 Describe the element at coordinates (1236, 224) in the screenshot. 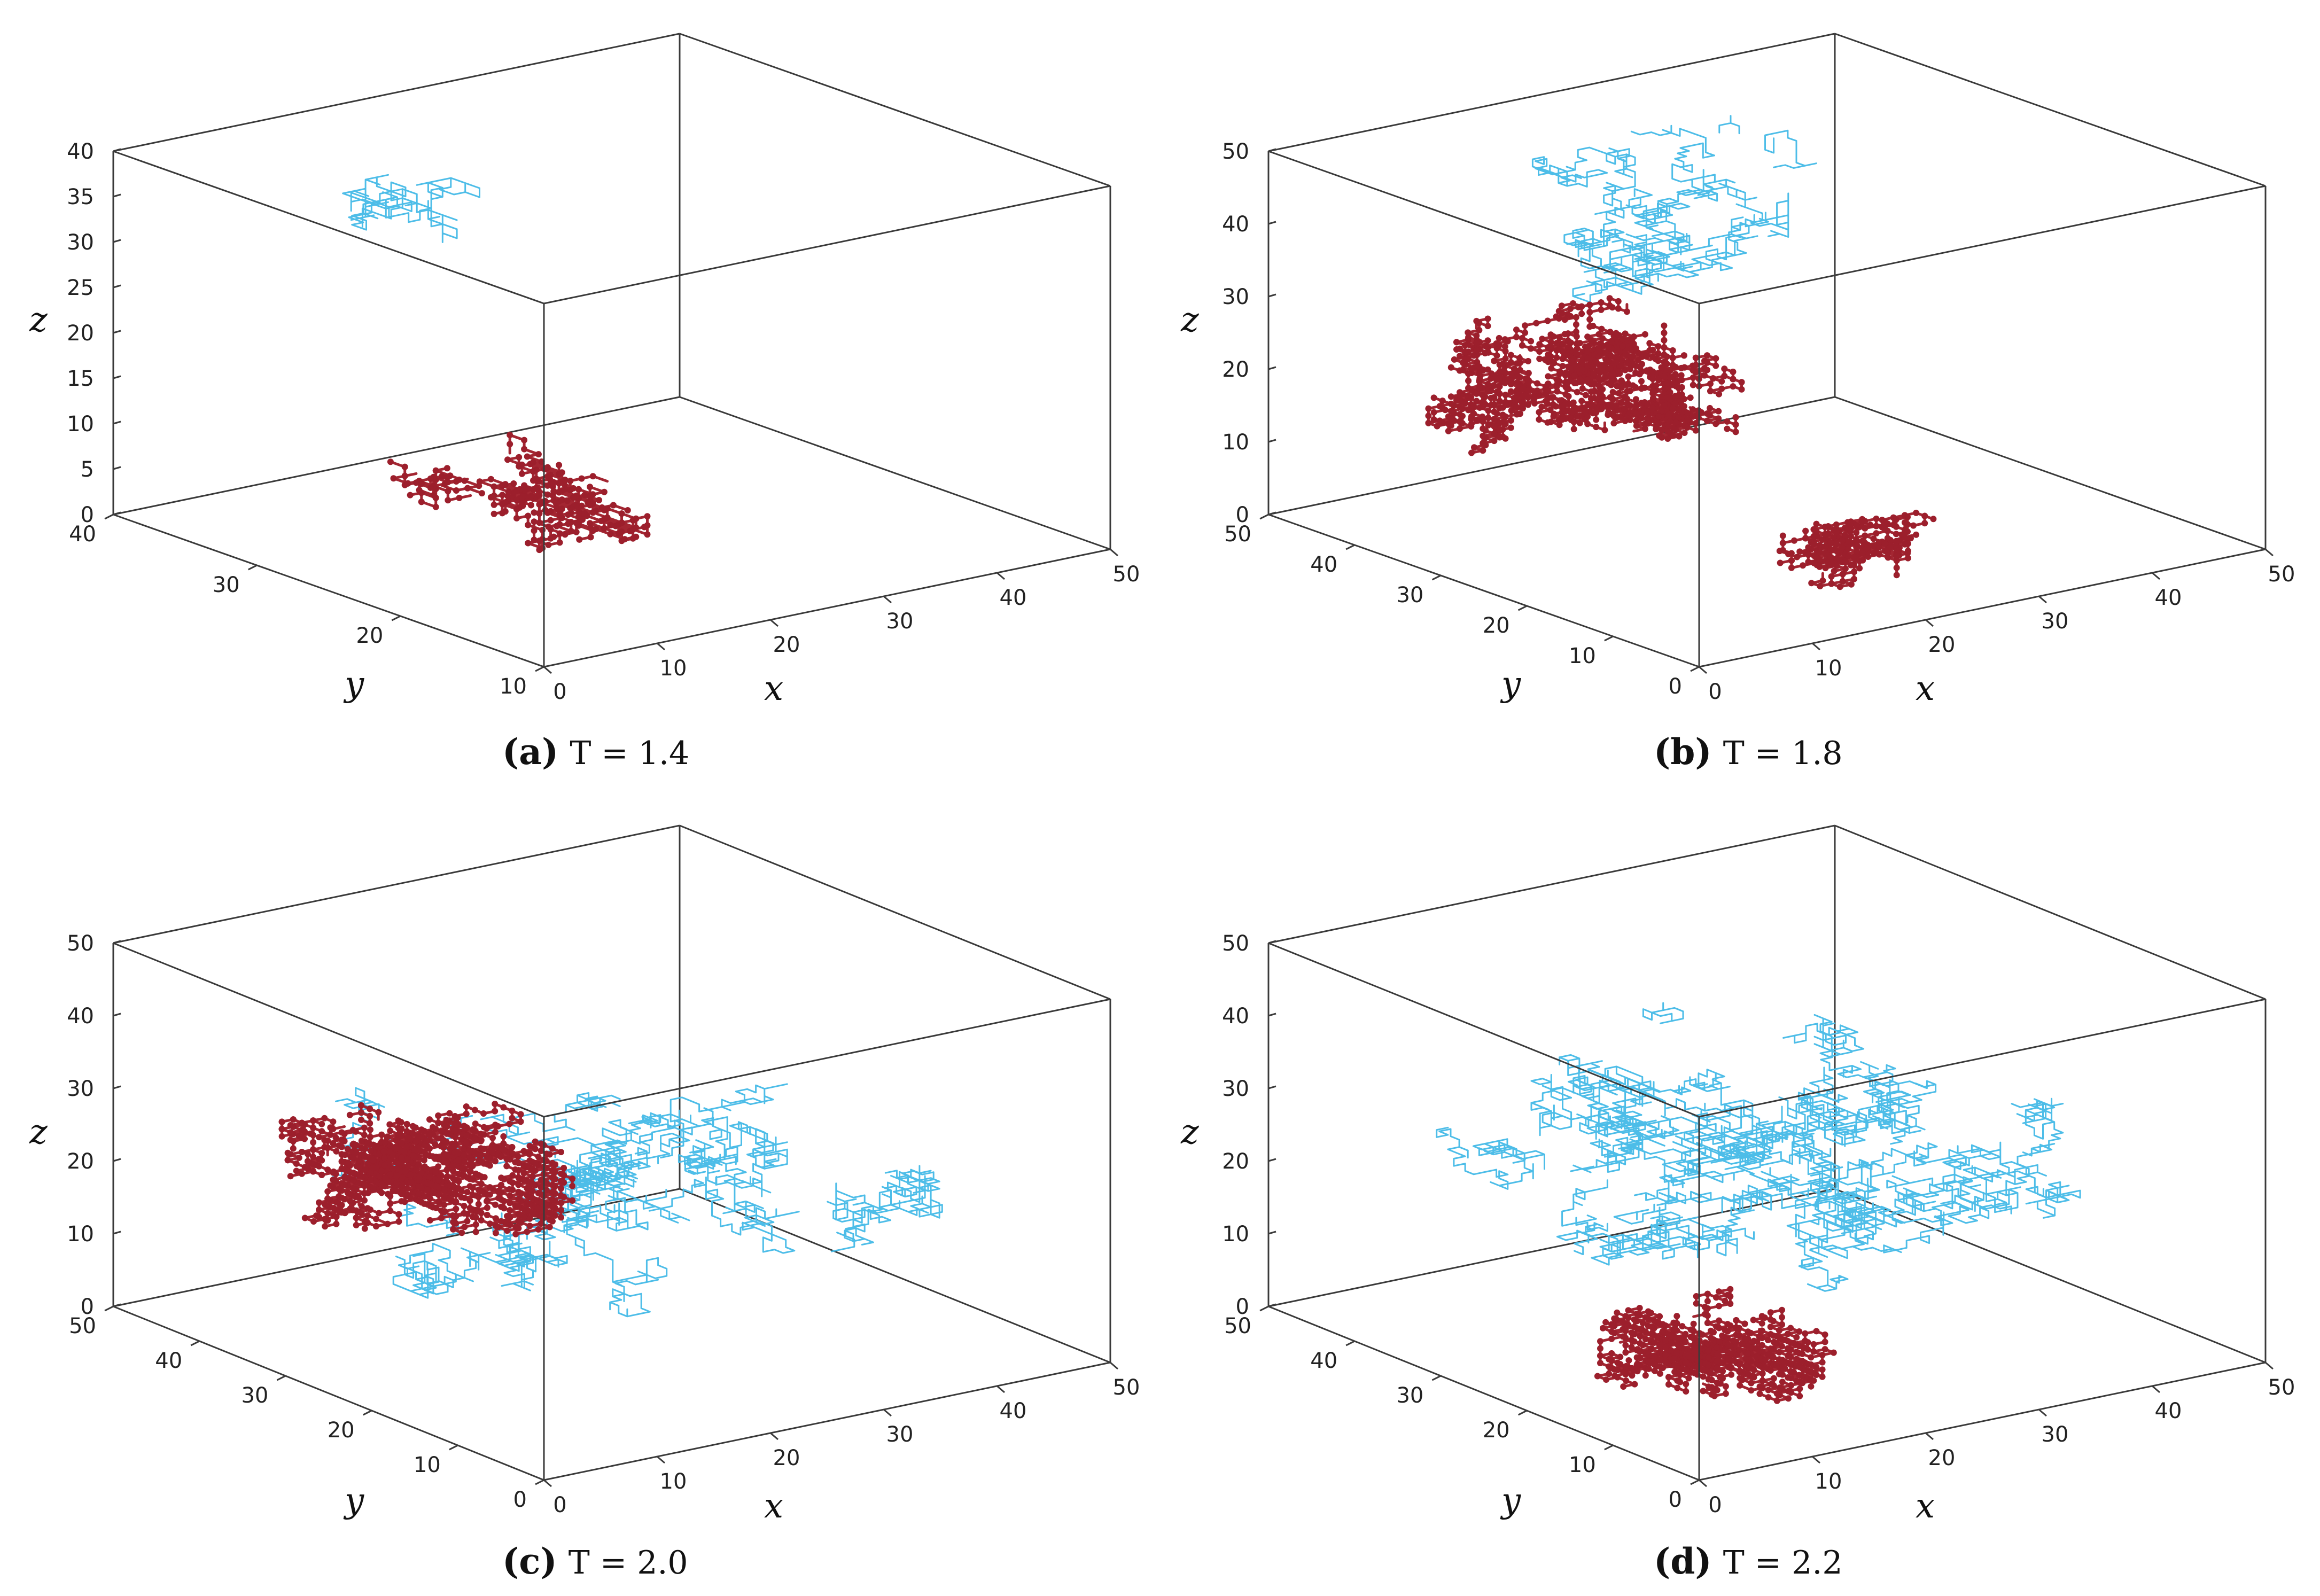

I see `z-tick-label: 40` at that location.